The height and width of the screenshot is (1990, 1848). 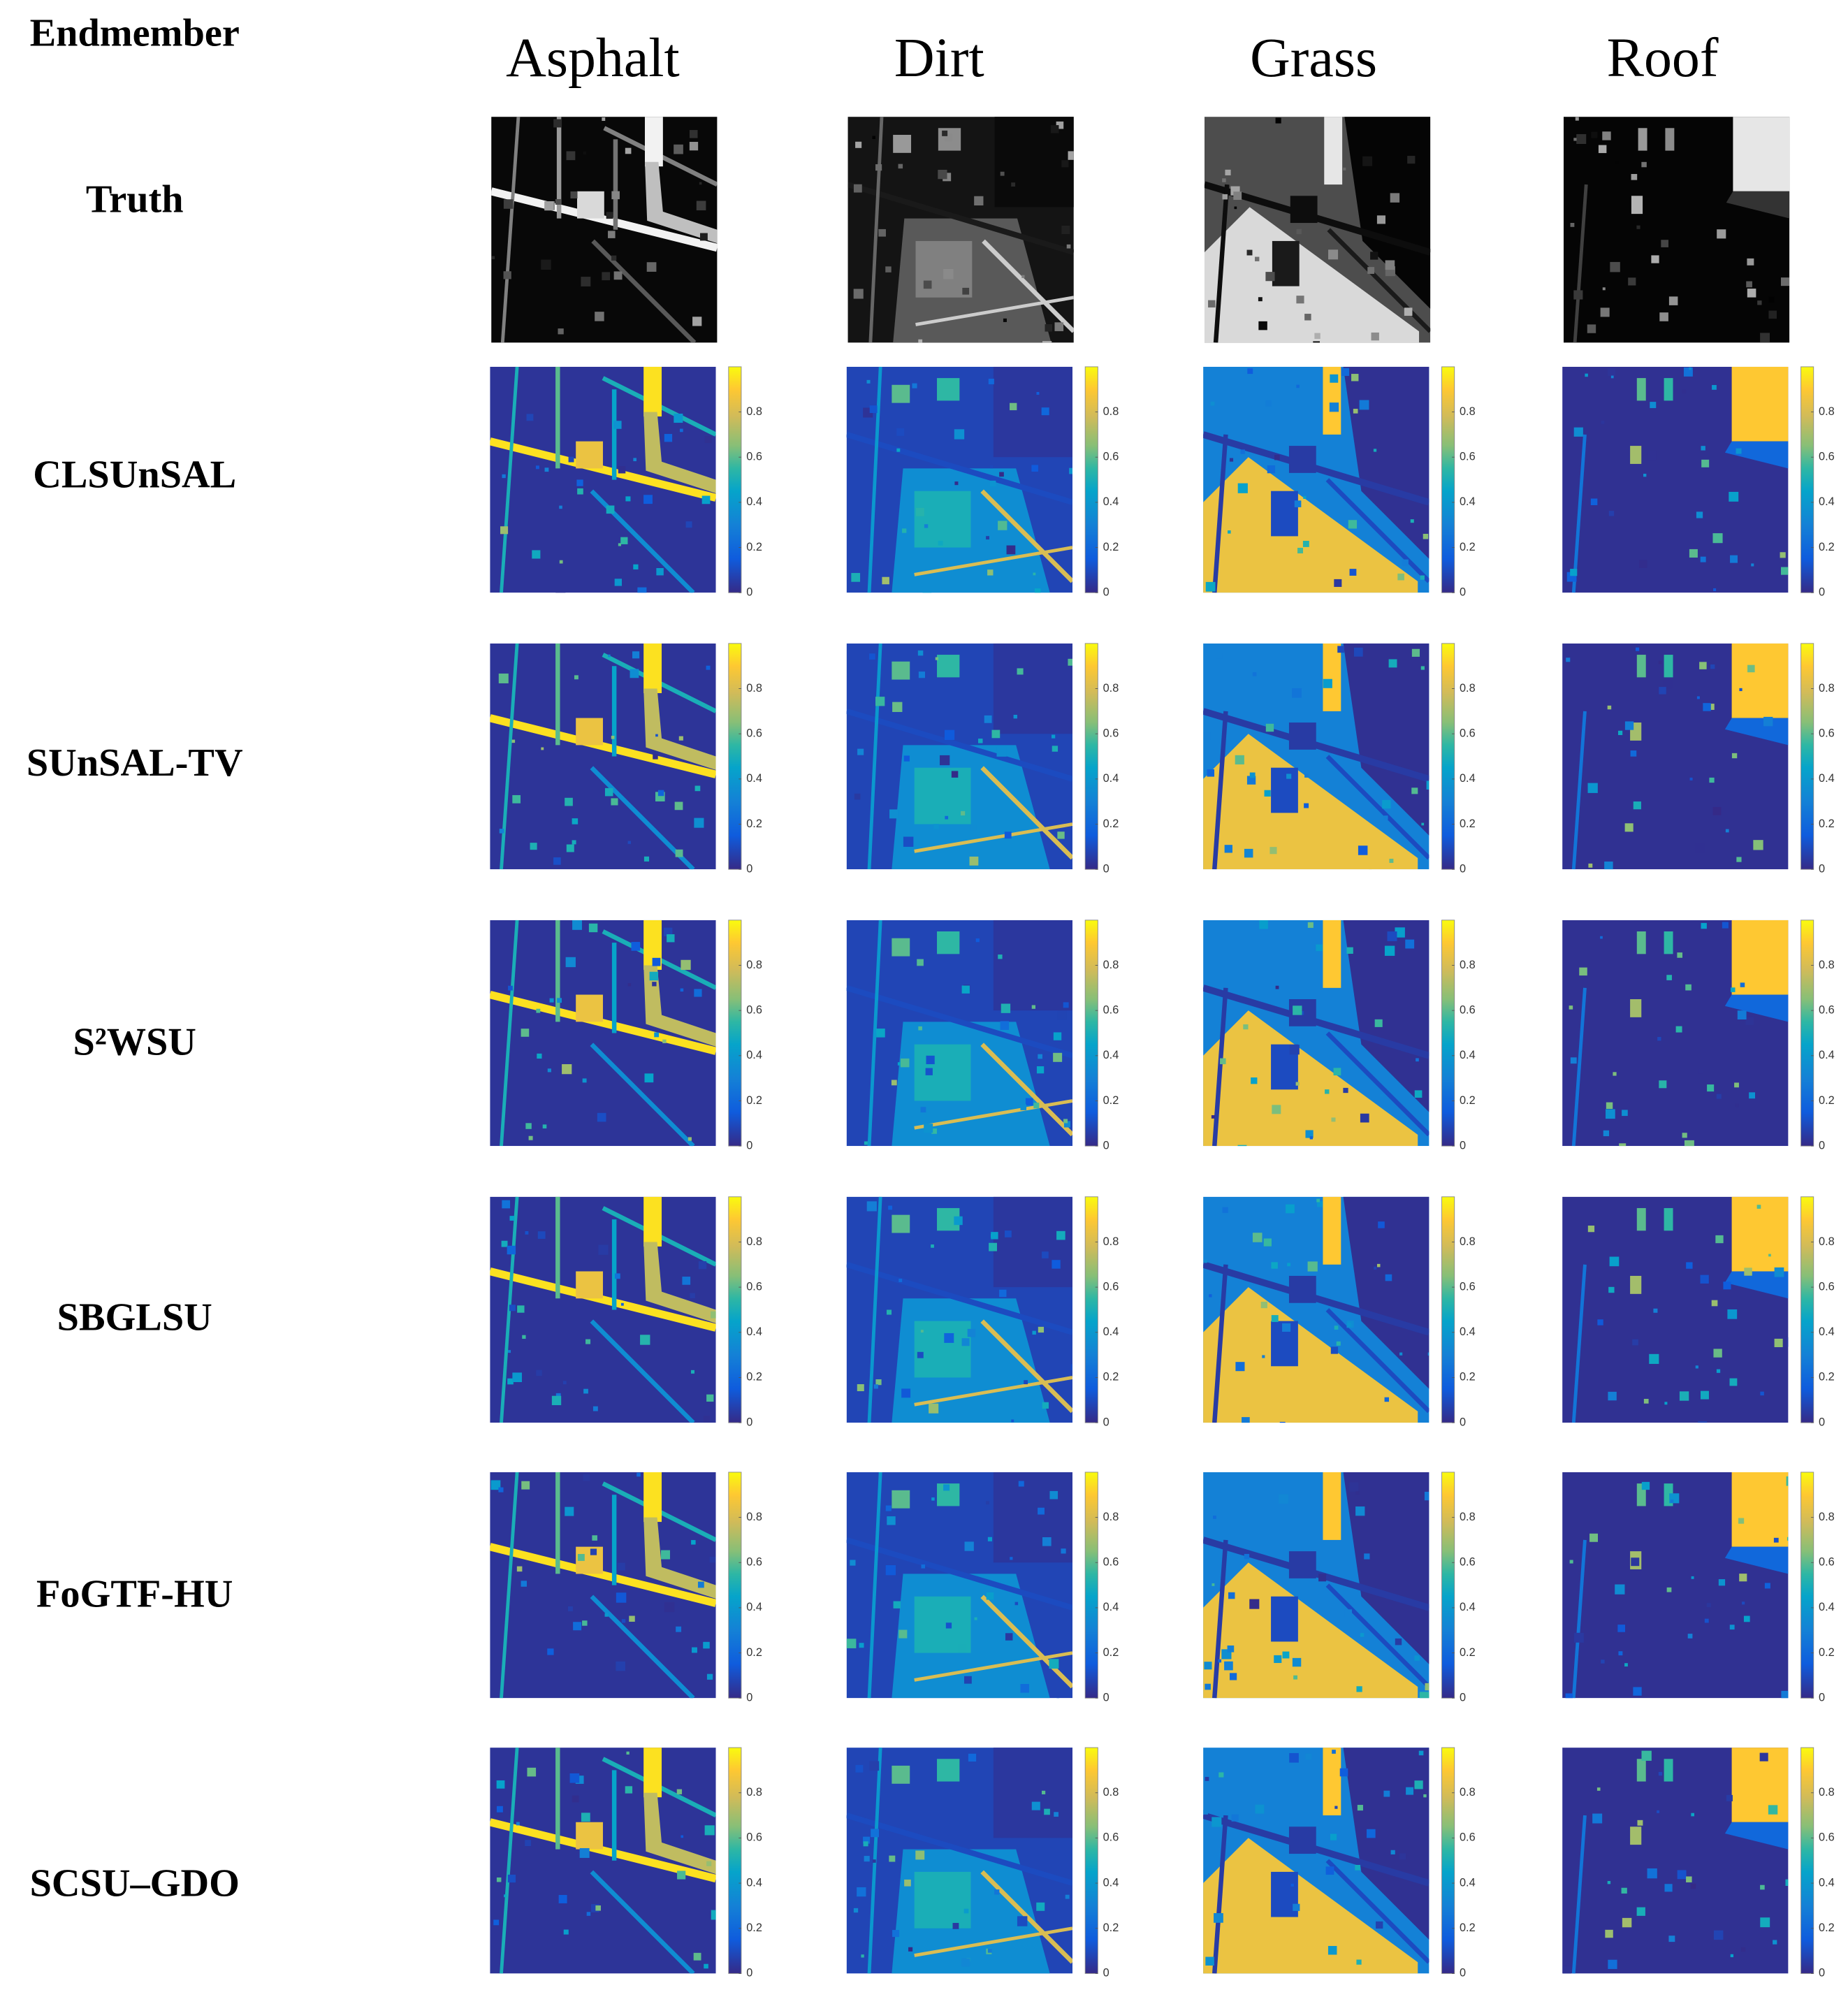 I want to click on row-label: CLSUnSAL, so click(x=134, y=475).